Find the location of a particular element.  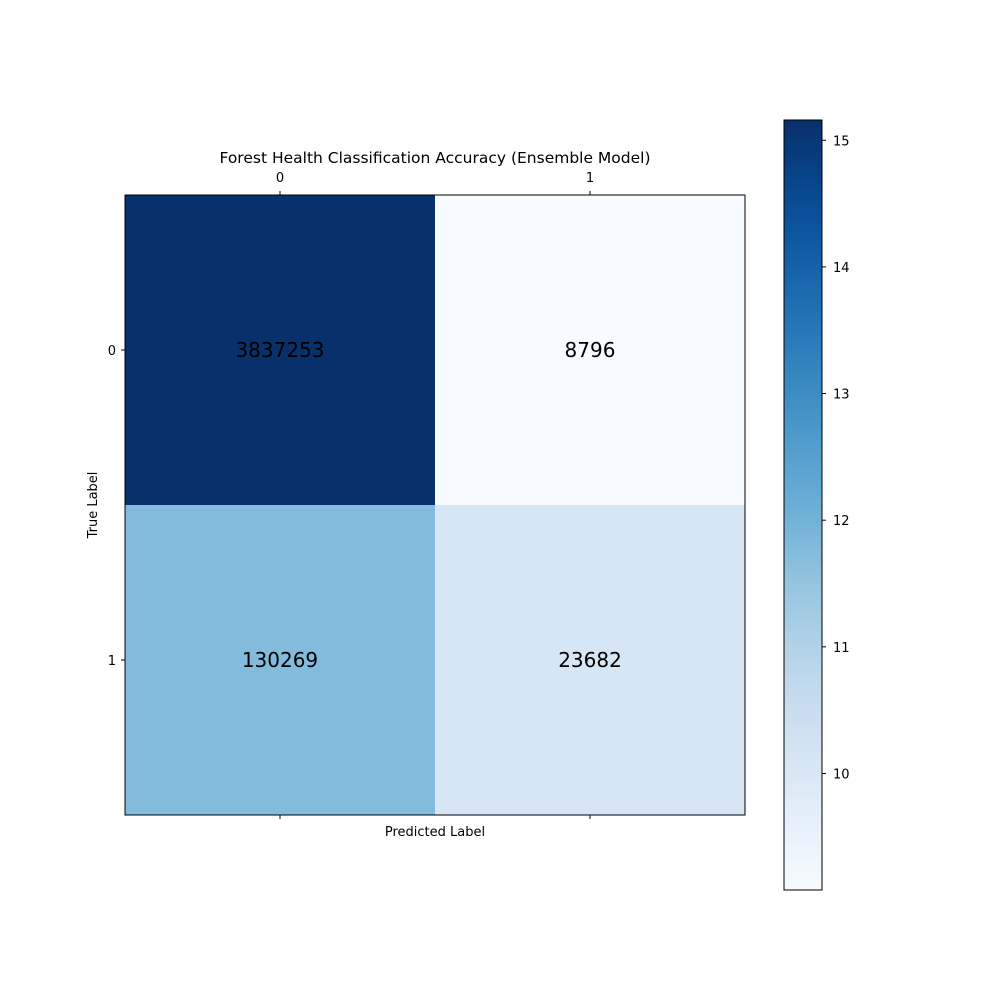

cell-value-0-1: 8796 is located at coordinates (590, 350).